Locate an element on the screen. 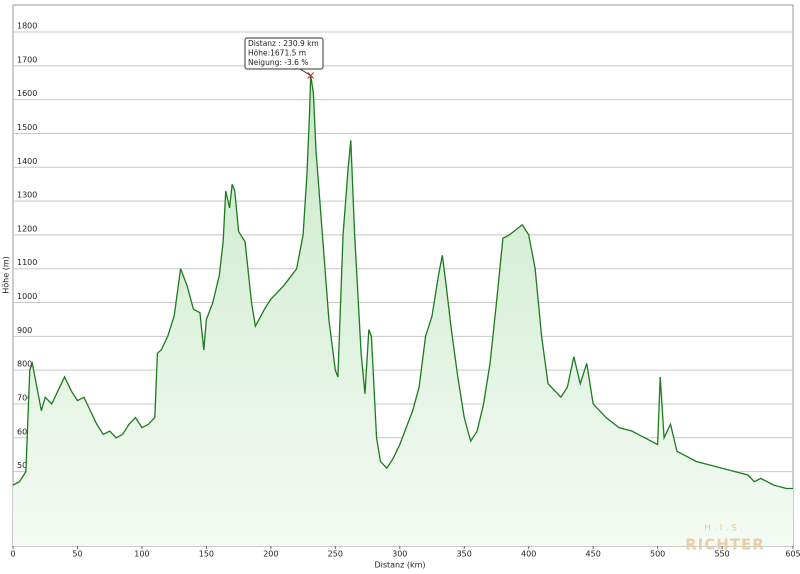  y-tick-label: 1000 is located at coordinates (27, 296).